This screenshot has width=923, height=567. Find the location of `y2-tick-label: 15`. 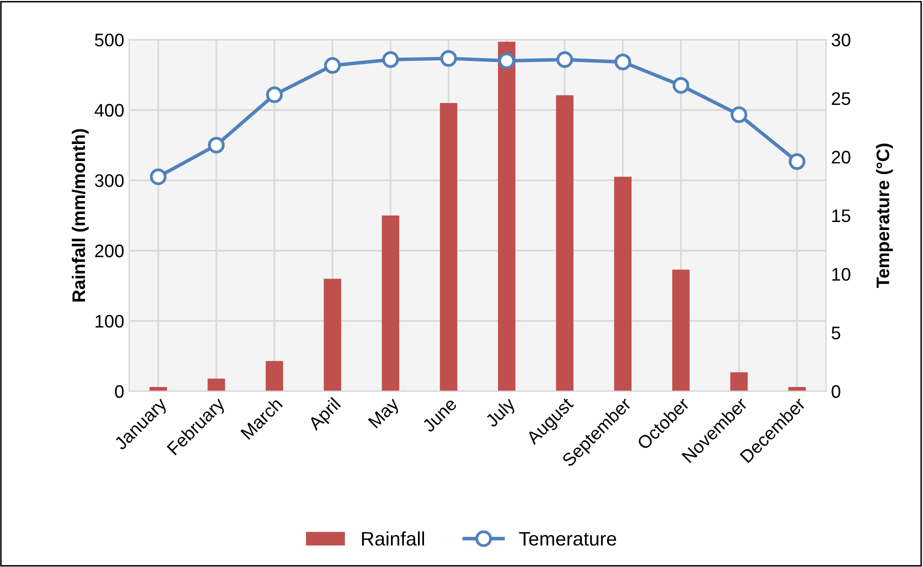

y2-tick-label: 15 is located at coordinates (841, 216).